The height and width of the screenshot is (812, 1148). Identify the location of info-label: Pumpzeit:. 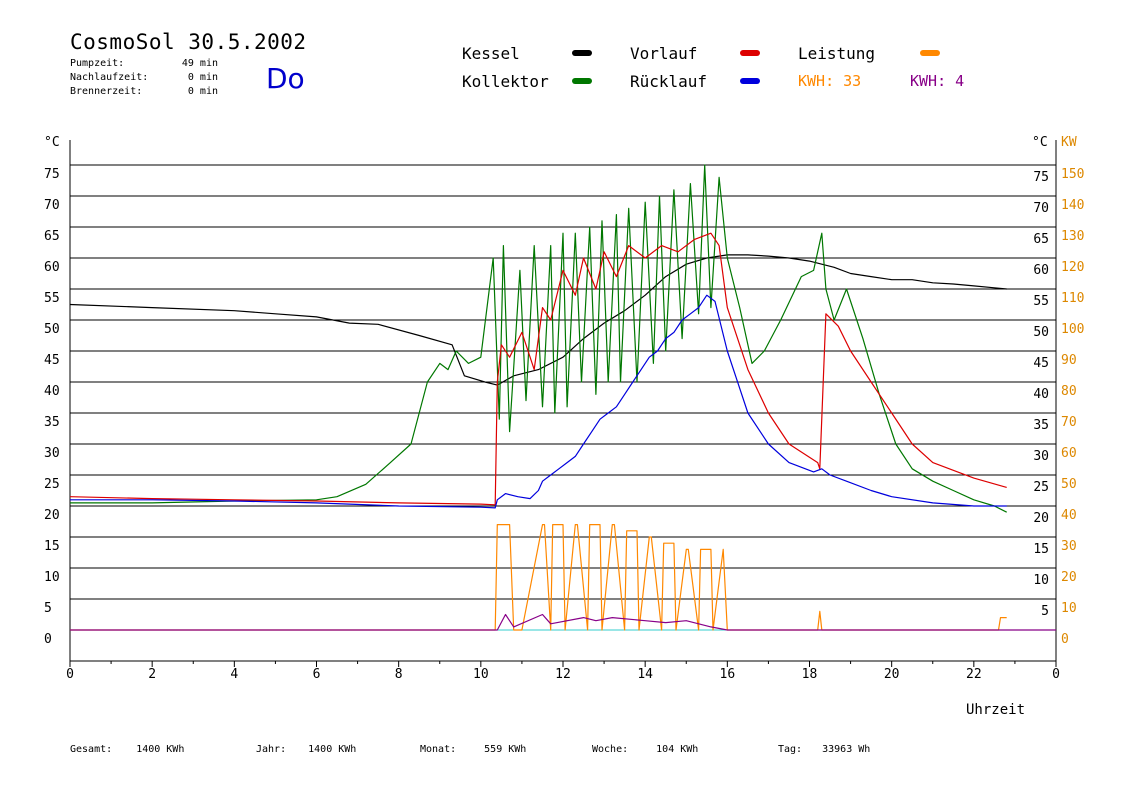
(97, 63).